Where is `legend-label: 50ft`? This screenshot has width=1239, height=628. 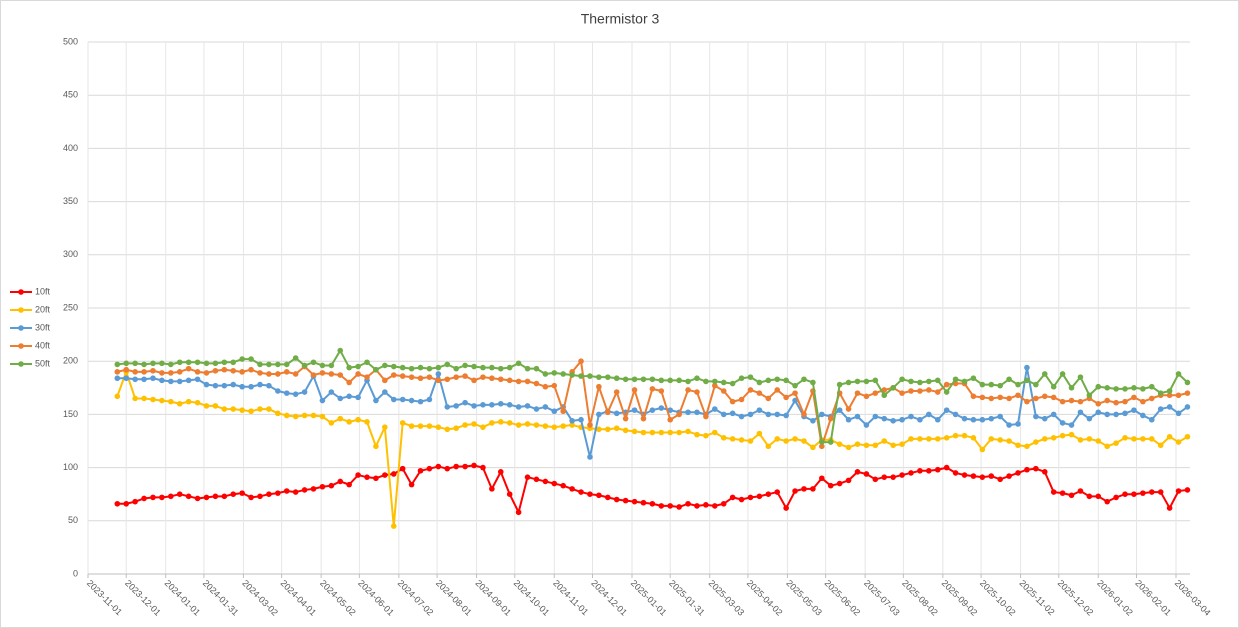
legend-label: 50ft is located at coordinates (43, 363).